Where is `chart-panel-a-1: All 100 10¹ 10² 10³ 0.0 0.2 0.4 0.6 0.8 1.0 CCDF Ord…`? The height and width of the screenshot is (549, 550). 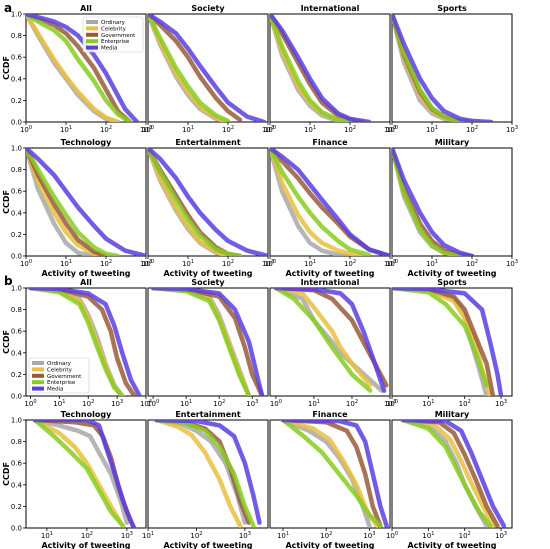
chart-panel-a-1: All 100 10¹ 10² 10³ 0.0 0.2 0.4 0.6 0.8 1.0 CCDF Ord… is located at coordinates (77, 69).